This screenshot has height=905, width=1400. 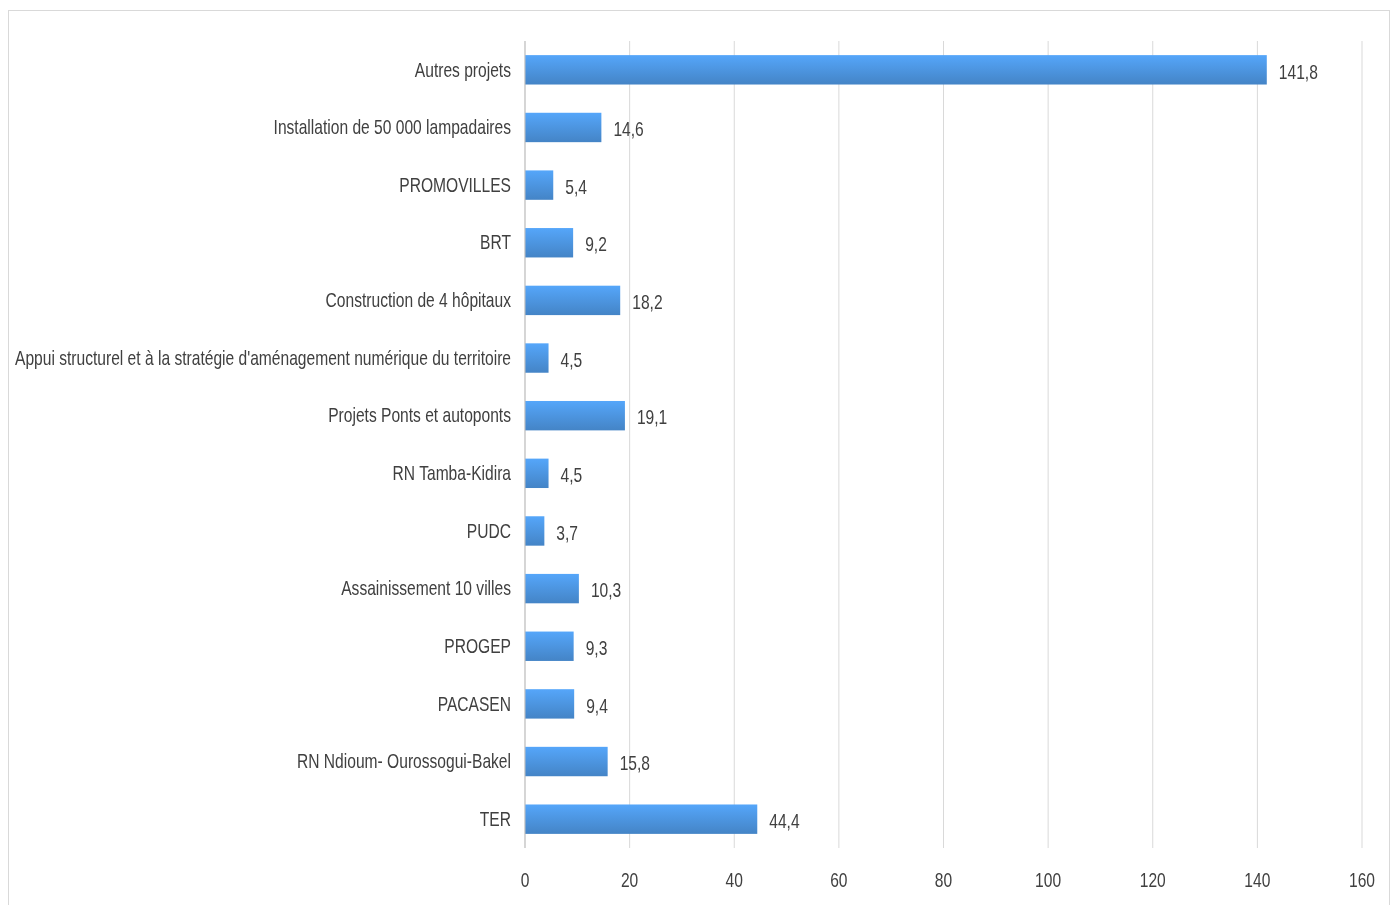 I want to click on data-label: 19,1, so click(x=652, y=417).